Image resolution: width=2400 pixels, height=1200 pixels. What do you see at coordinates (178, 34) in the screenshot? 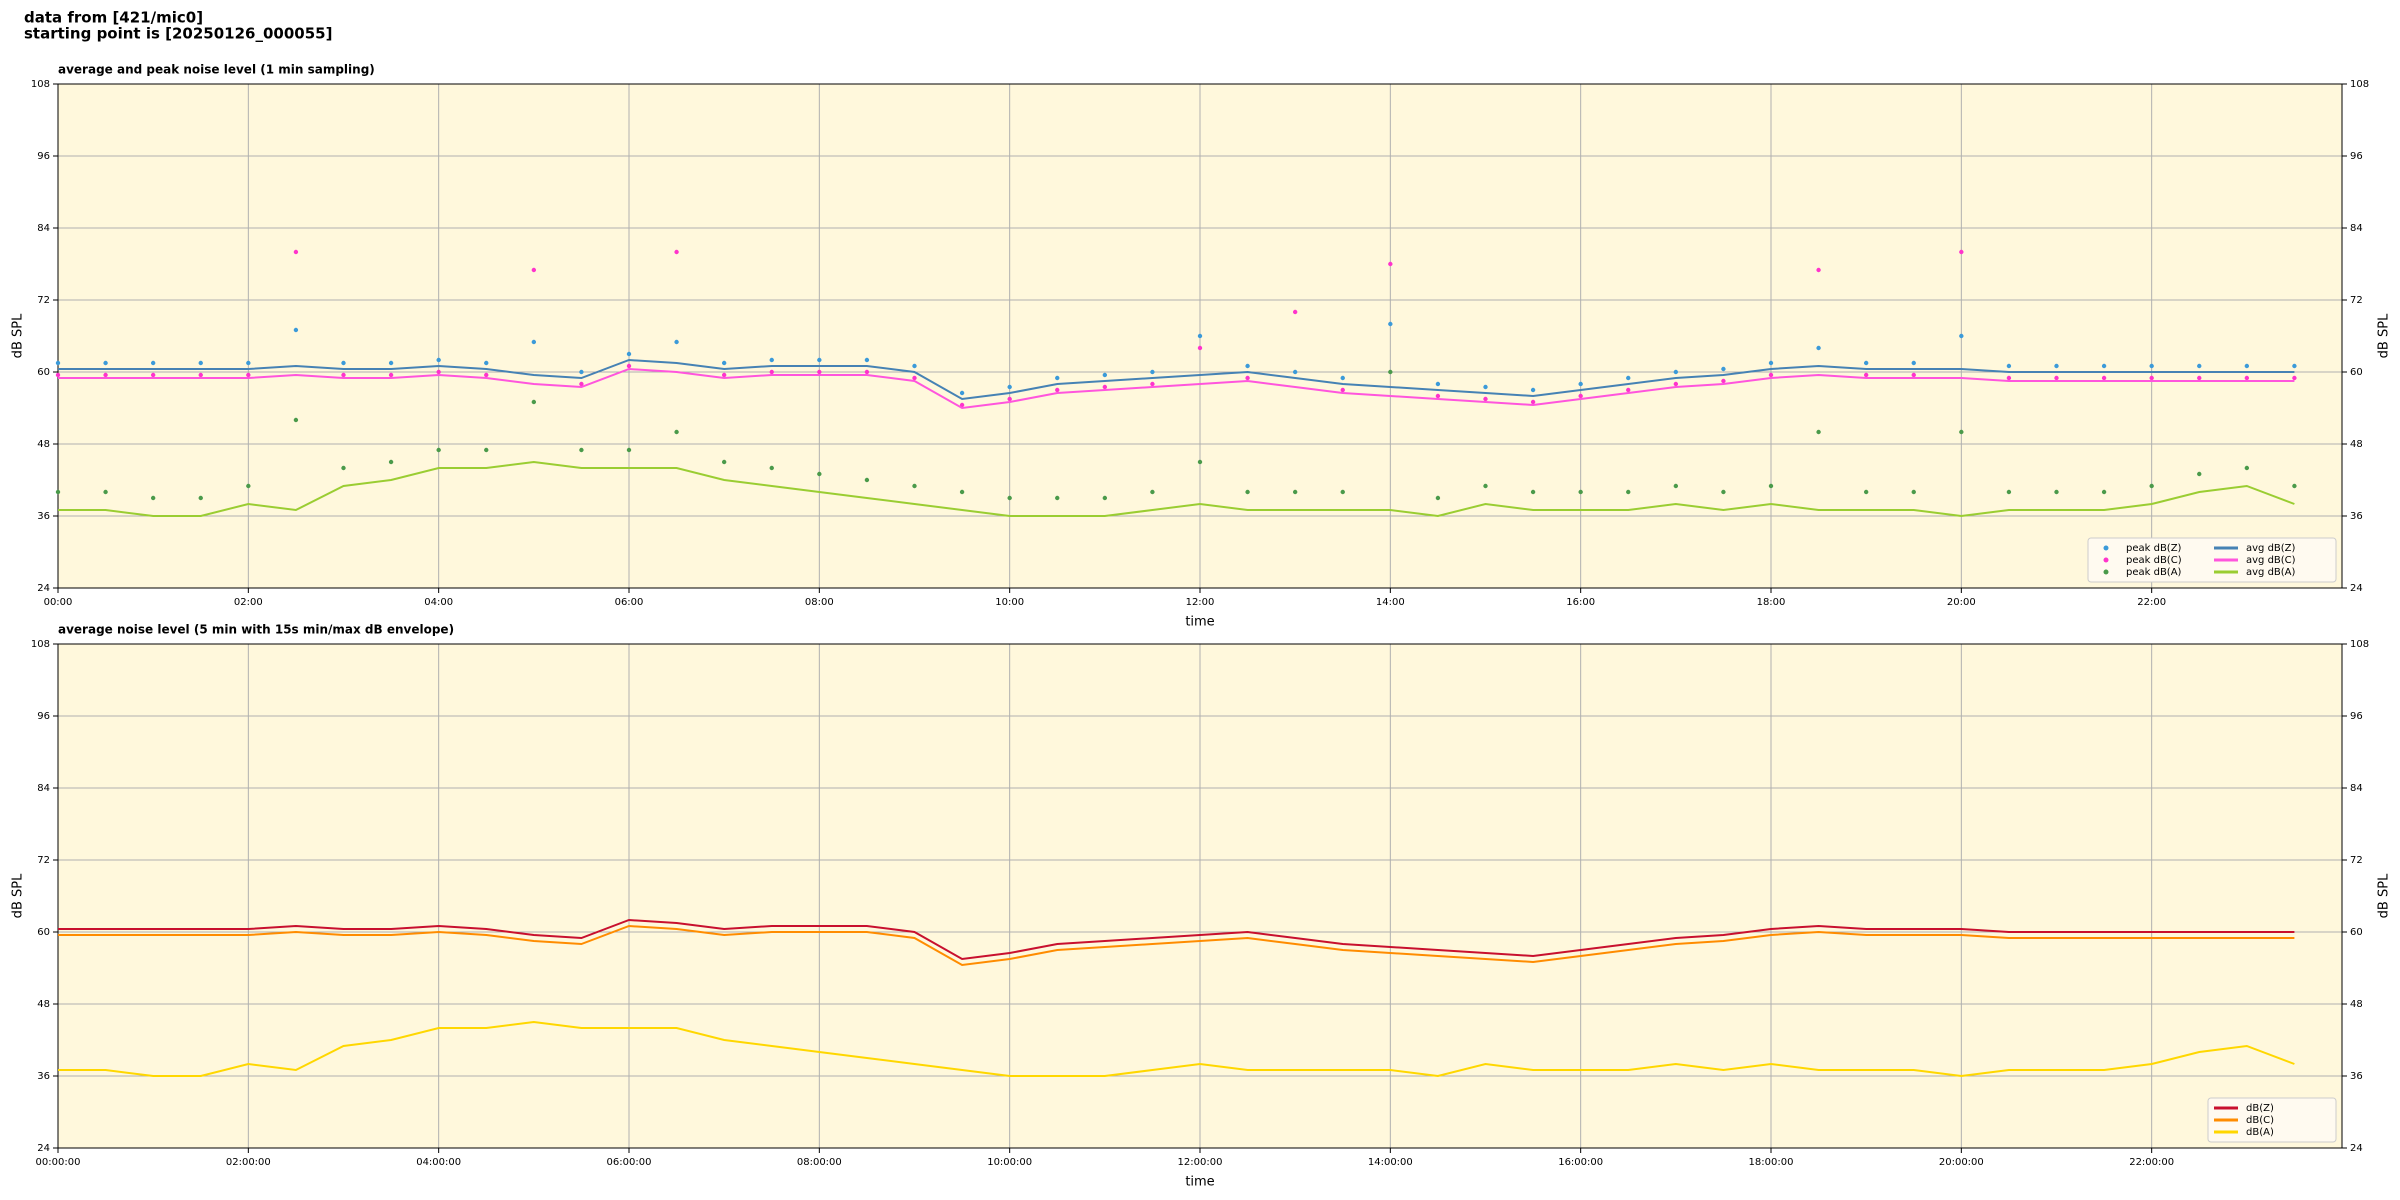
I see `header-line: starting point is [20250126_000055]` at bounding box center [178, 34].